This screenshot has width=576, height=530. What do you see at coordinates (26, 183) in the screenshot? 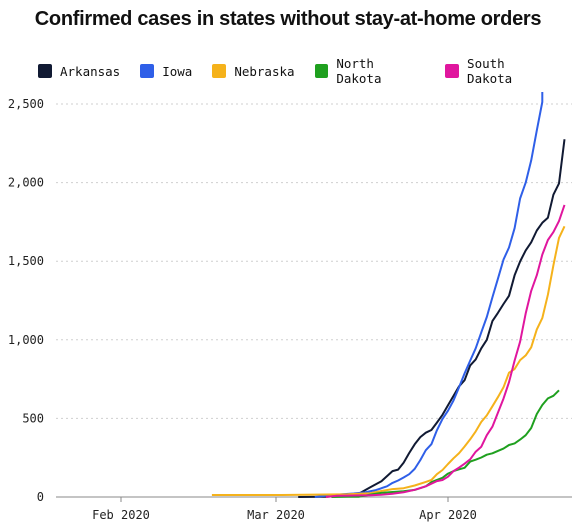
I see `y-tick-label: 2,000` at bounding box center [26, 183].